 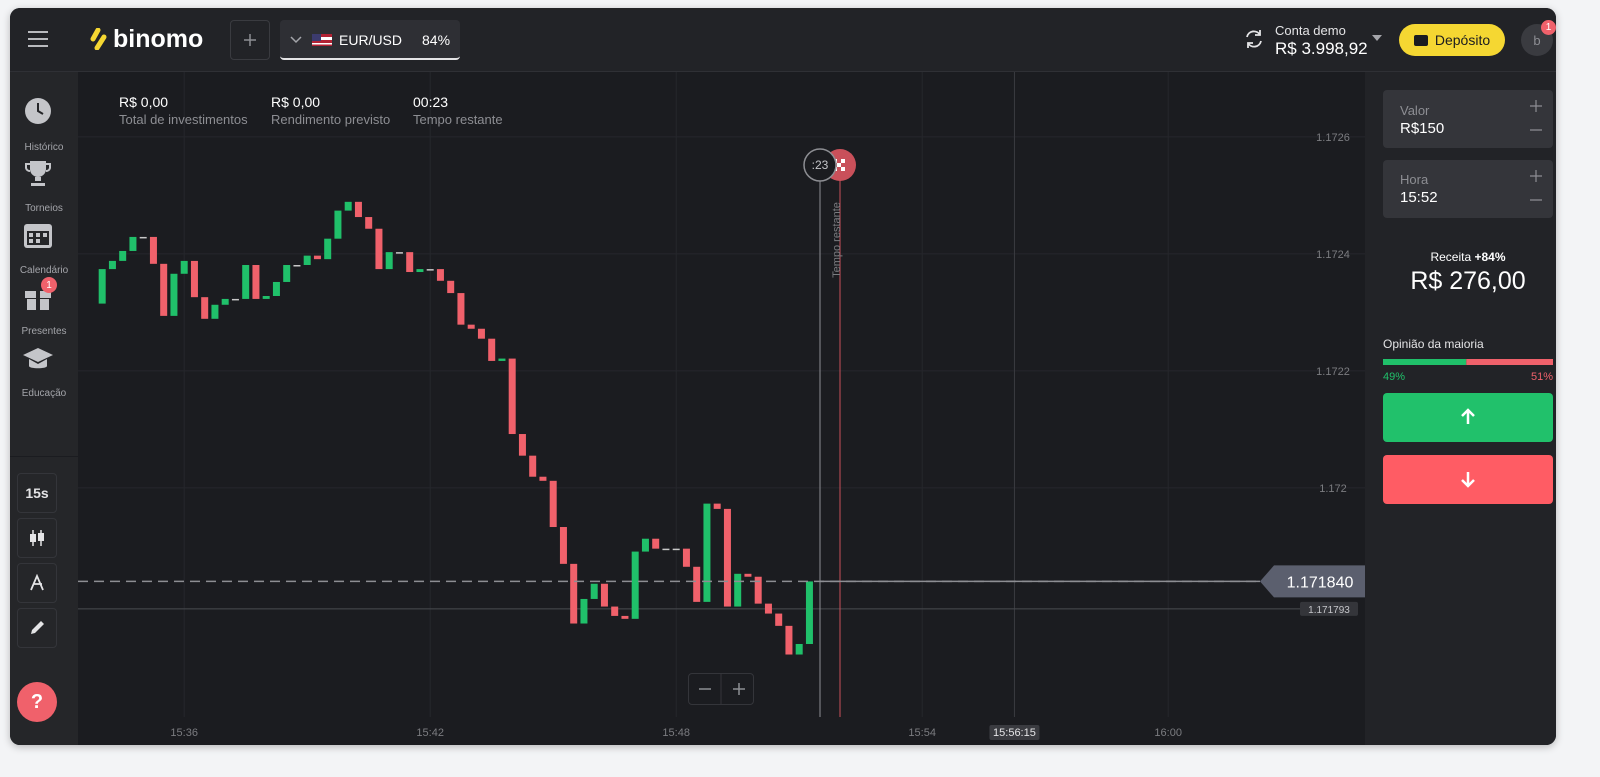 What do you see at coordinates (250, 40) in the screenshot?
I see `add-asset-button` at bounding box center [250, 40].